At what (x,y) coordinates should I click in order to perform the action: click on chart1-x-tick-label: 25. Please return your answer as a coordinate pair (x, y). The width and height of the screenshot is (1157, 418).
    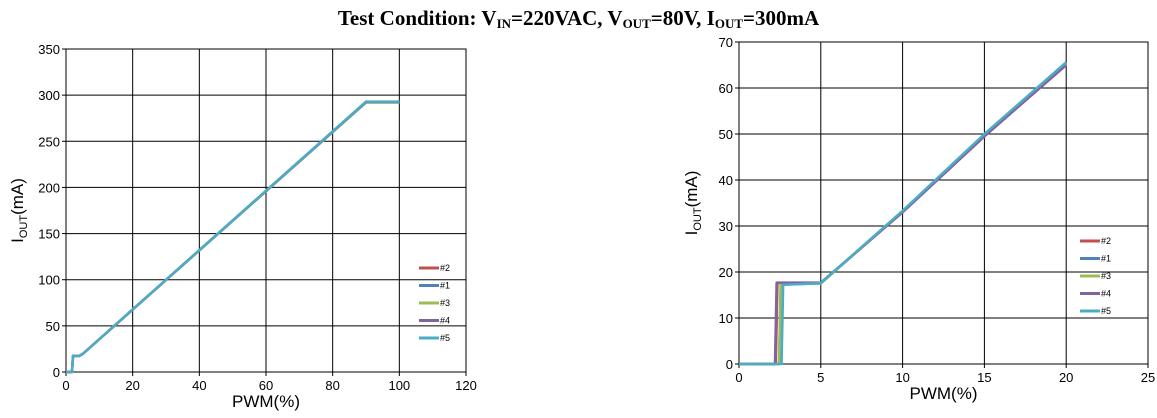
    Looking at the image, I should click on (1148, 377).